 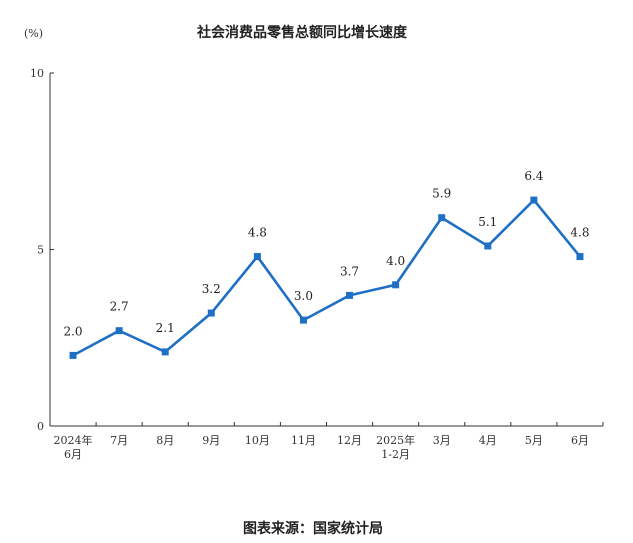 I want to click on x-tick-label: 10月, so click(x=257, y=440).